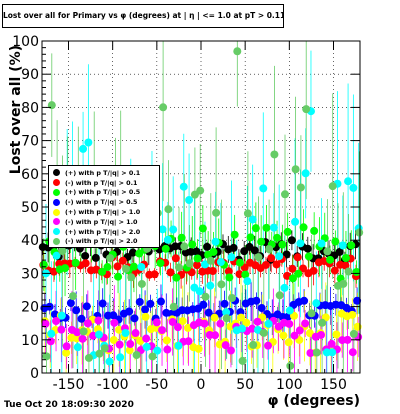 This screenshot has height=414, width=400. Describe the element at coordinates (30, 175) in the screenshot. I see `y-tick-label: 60` at that location.